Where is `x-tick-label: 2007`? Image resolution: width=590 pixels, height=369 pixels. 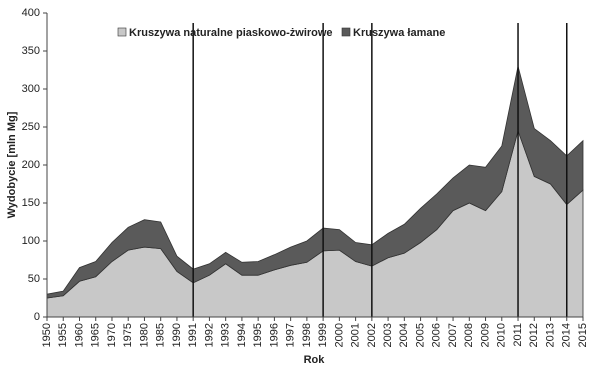
x-tick-label: 2007 is located at coordinates (453, 335).